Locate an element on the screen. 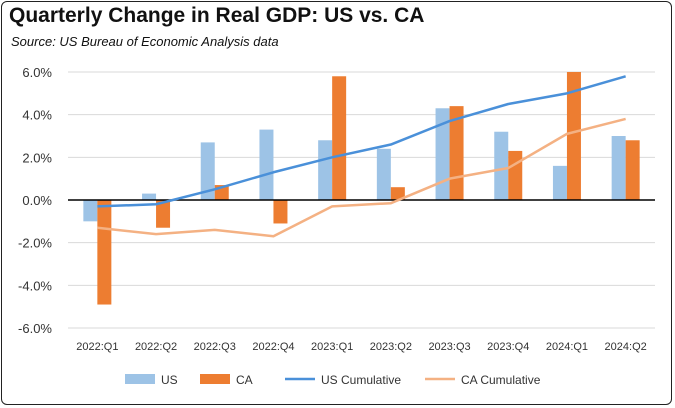  y-tick-label: 6.0% is located at coordinates (37, 72).